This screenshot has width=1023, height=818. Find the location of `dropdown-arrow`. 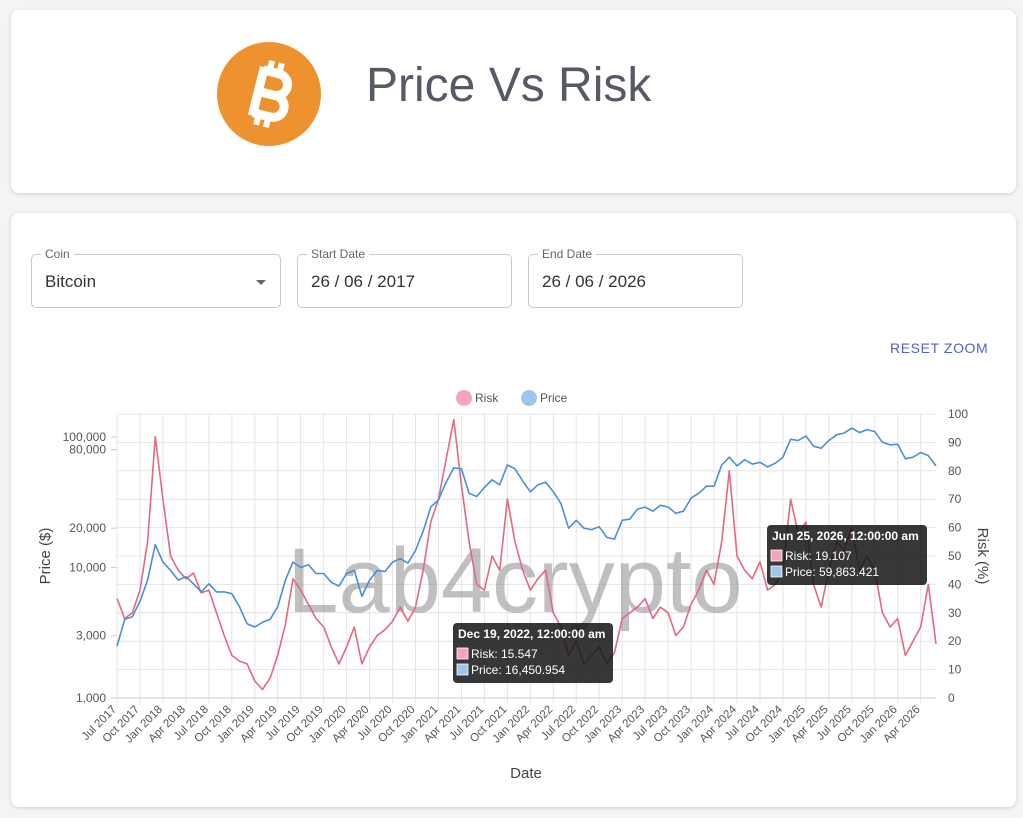

dropdown-arrow is located at coordinates (261, 282).